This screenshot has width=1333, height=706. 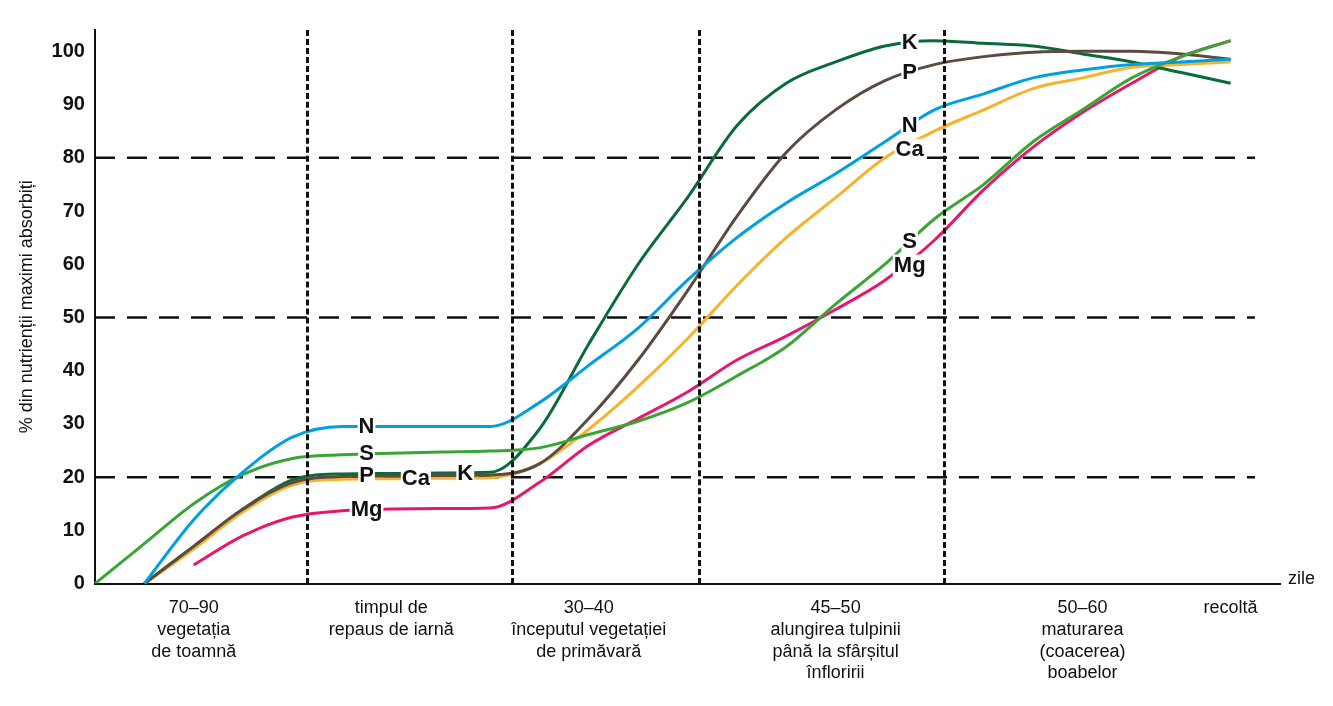 What do you see at coordinates (1302, 577) in the screenshot?
I see `x-axis-title: zile` at bounding box center [1302, 577].